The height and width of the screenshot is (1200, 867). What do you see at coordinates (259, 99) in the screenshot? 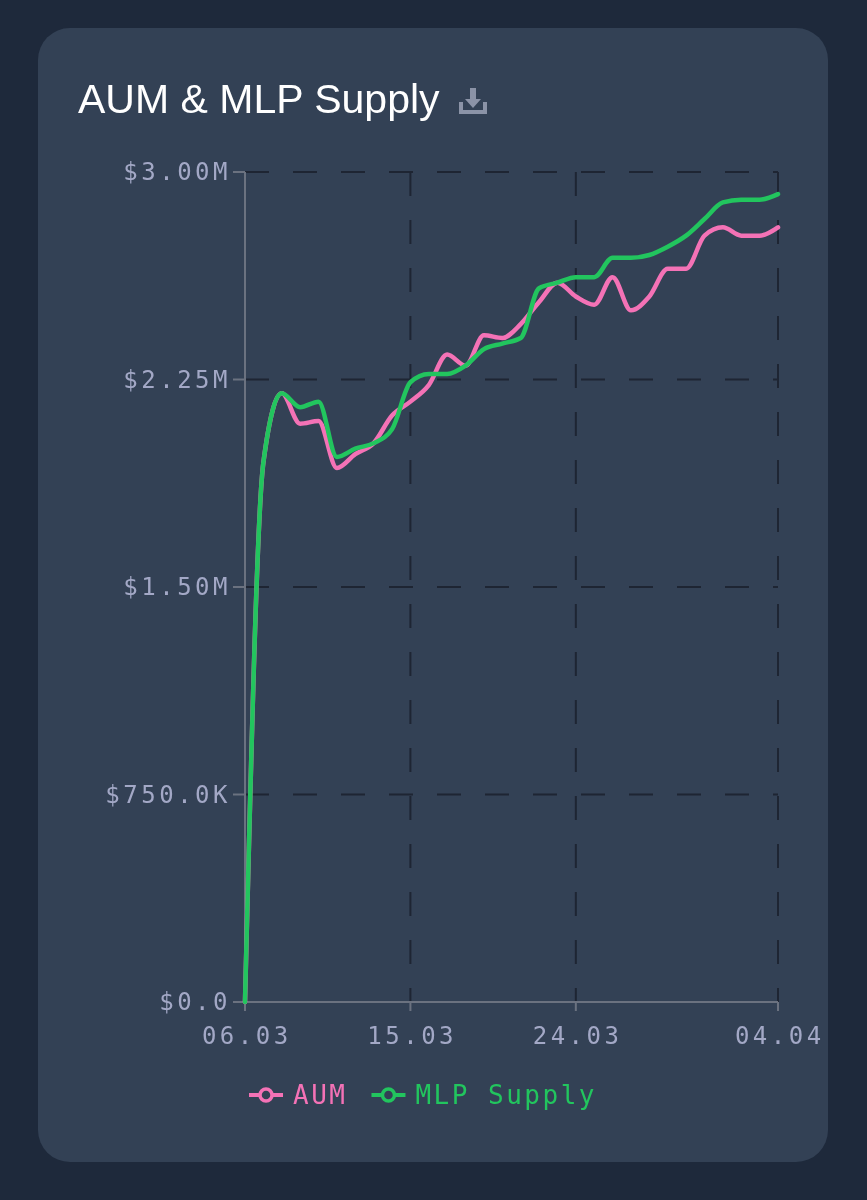
I see `chart-title: AUM & MLP Supply` at bounding box center [259, 99].